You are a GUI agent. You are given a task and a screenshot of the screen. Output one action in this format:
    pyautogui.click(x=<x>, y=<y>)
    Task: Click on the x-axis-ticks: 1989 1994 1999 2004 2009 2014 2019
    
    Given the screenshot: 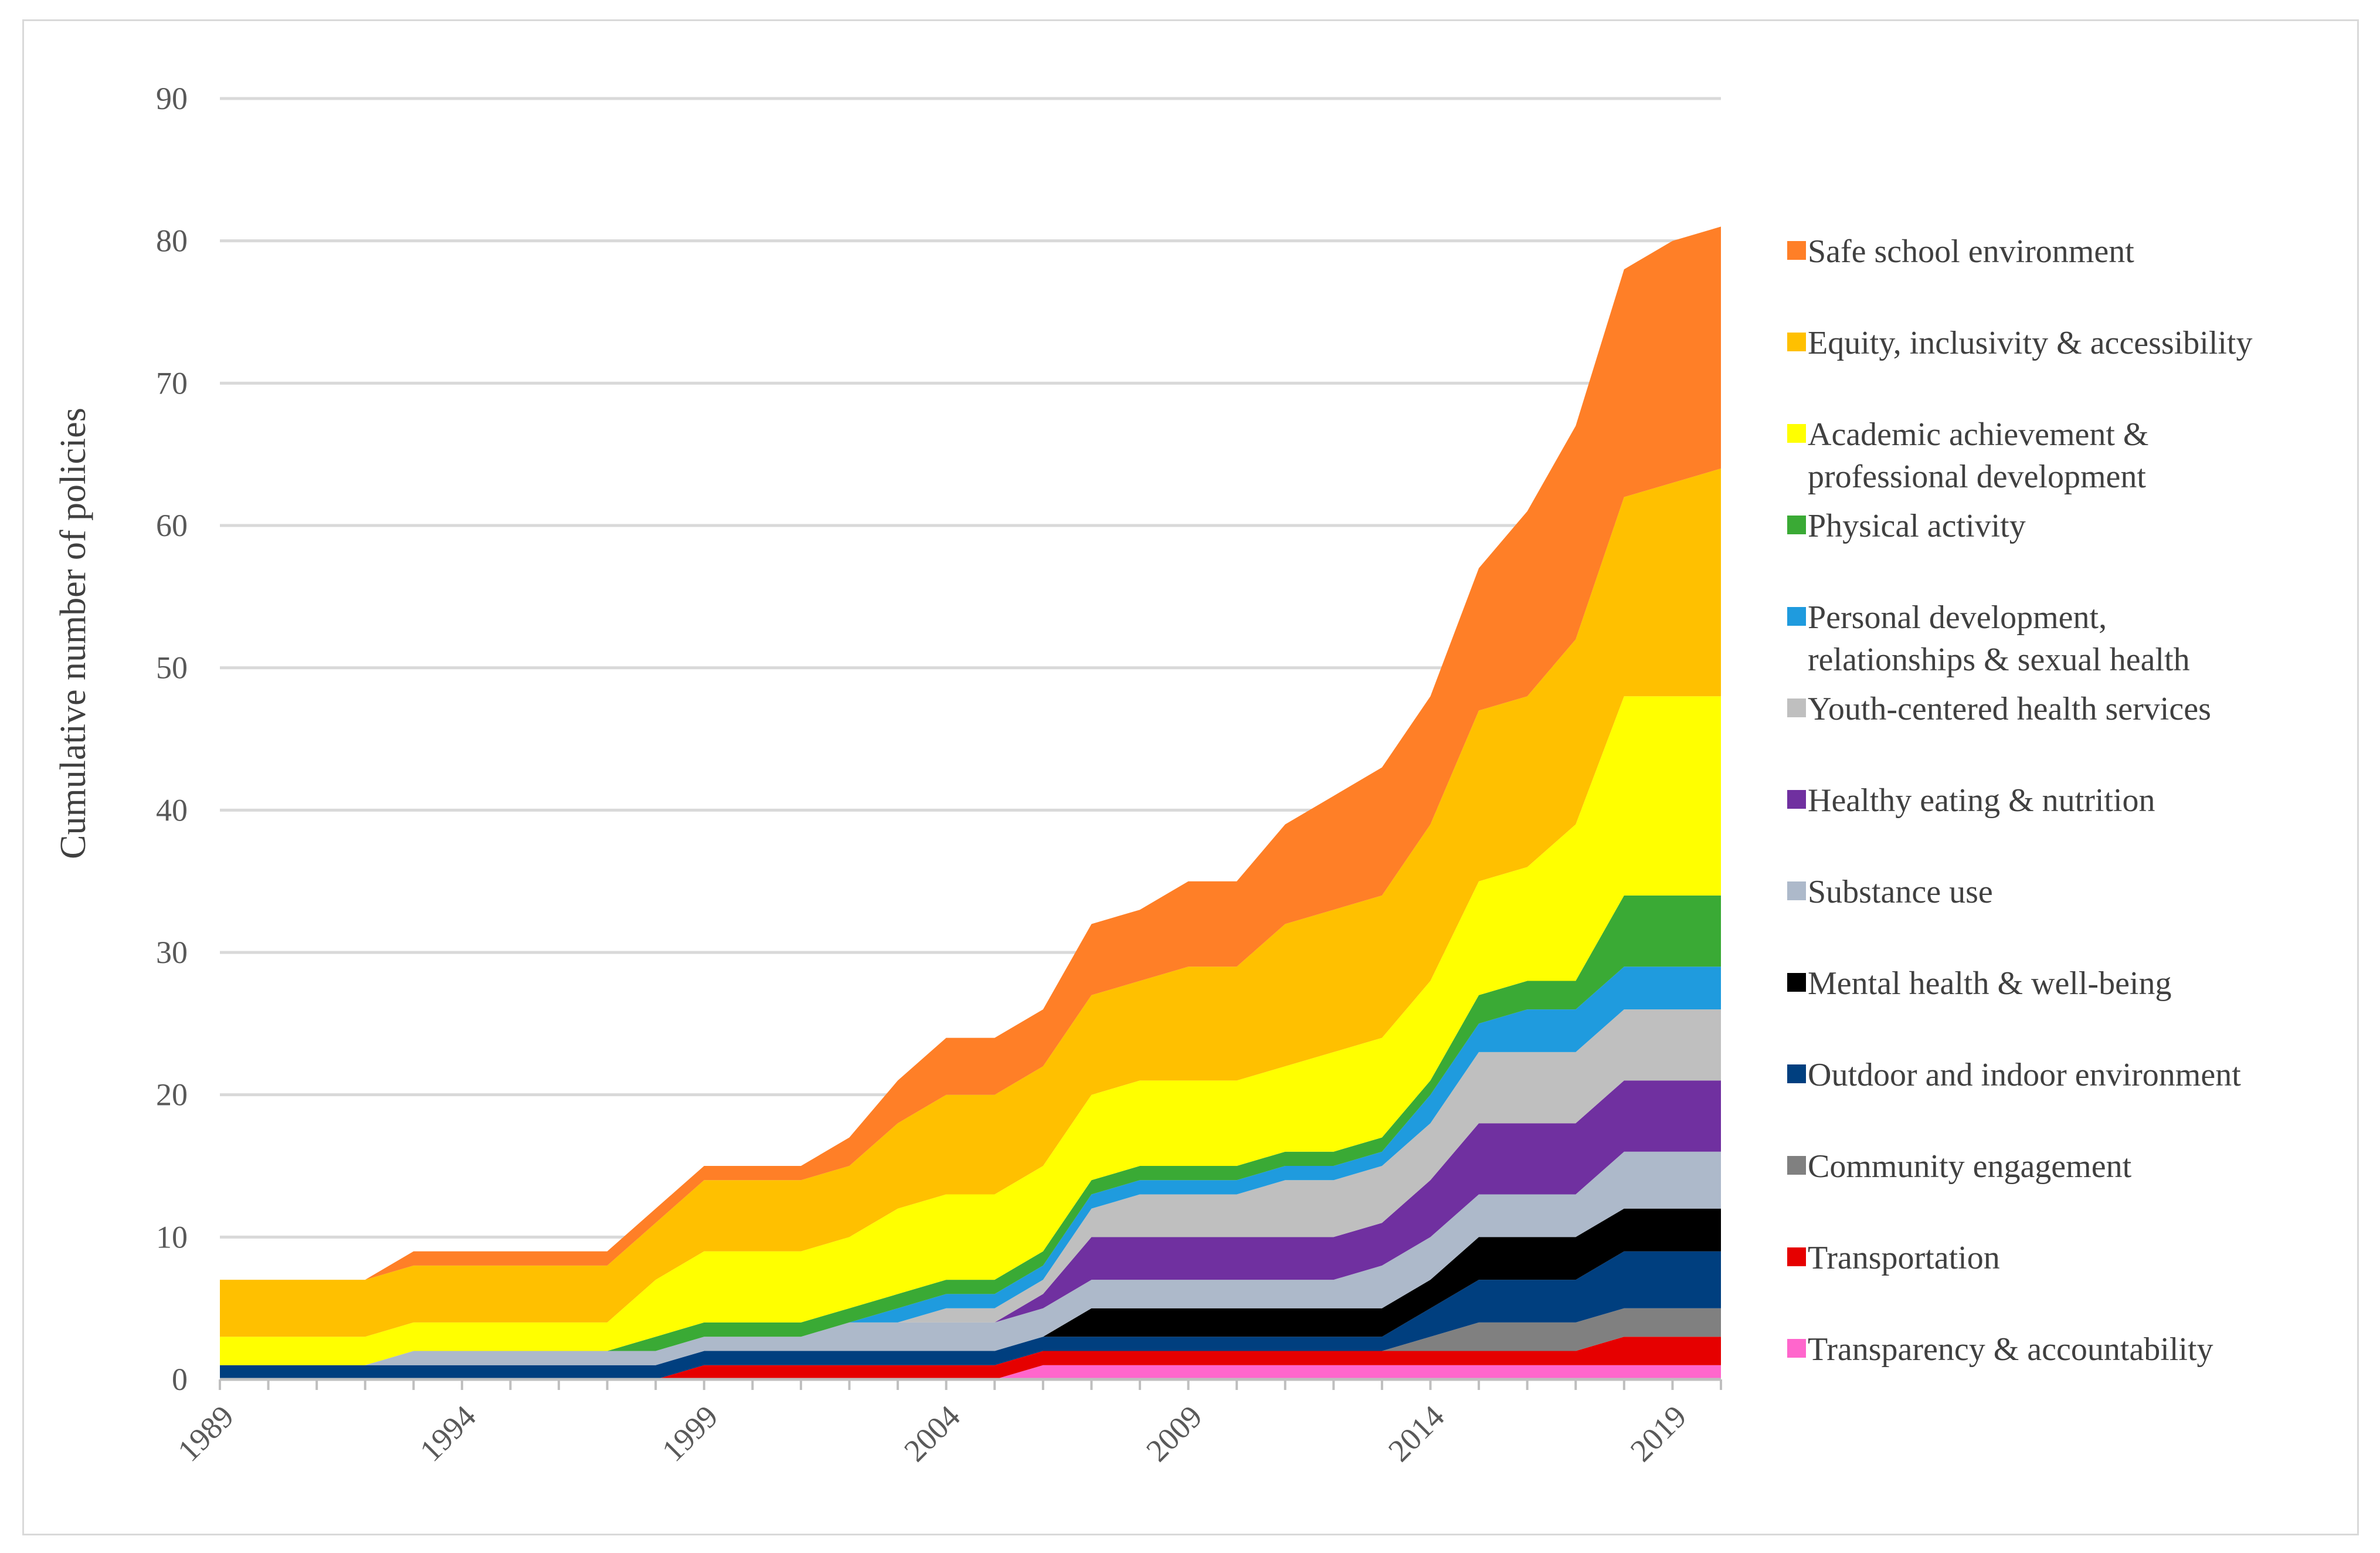 What is the action you would take?
    pyautogui.click(x=932, y=1434)
    